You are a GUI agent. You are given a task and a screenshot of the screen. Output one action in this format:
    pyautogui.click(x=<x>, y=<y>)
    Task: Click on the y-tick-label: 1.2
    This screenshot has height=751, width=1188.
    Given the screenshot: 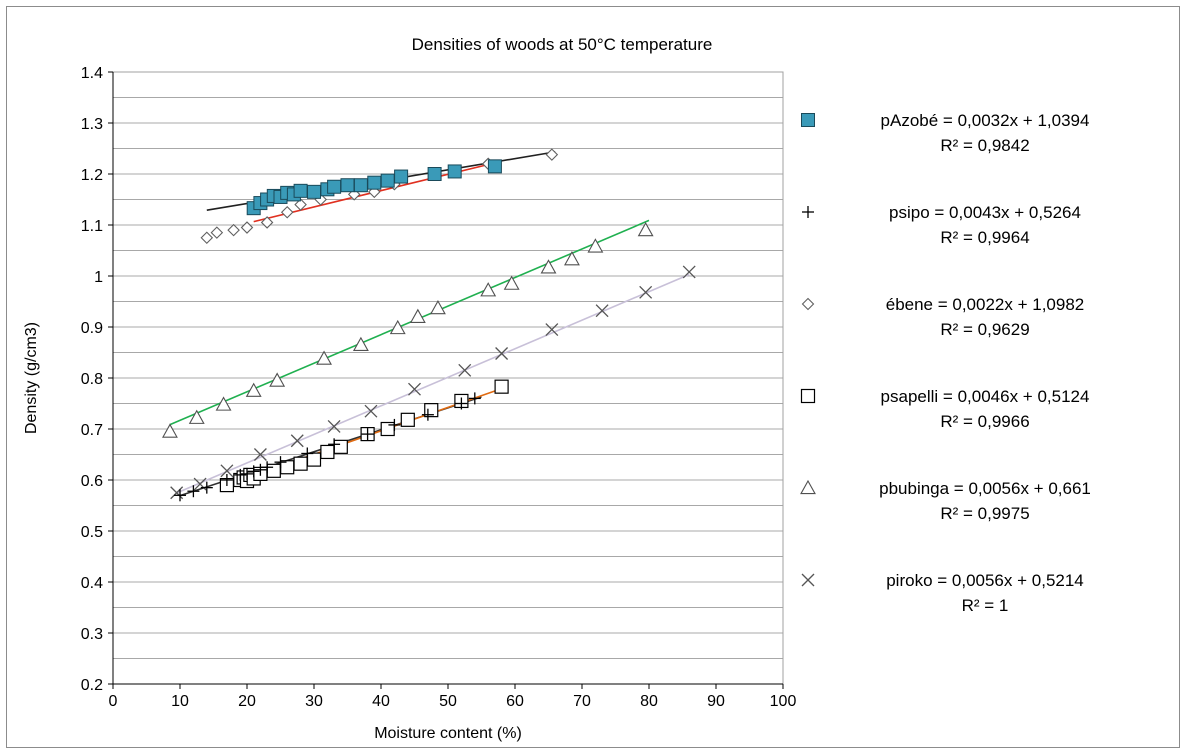 What is the action you would take?
    pyautogui.click(x=92, y=175)
    